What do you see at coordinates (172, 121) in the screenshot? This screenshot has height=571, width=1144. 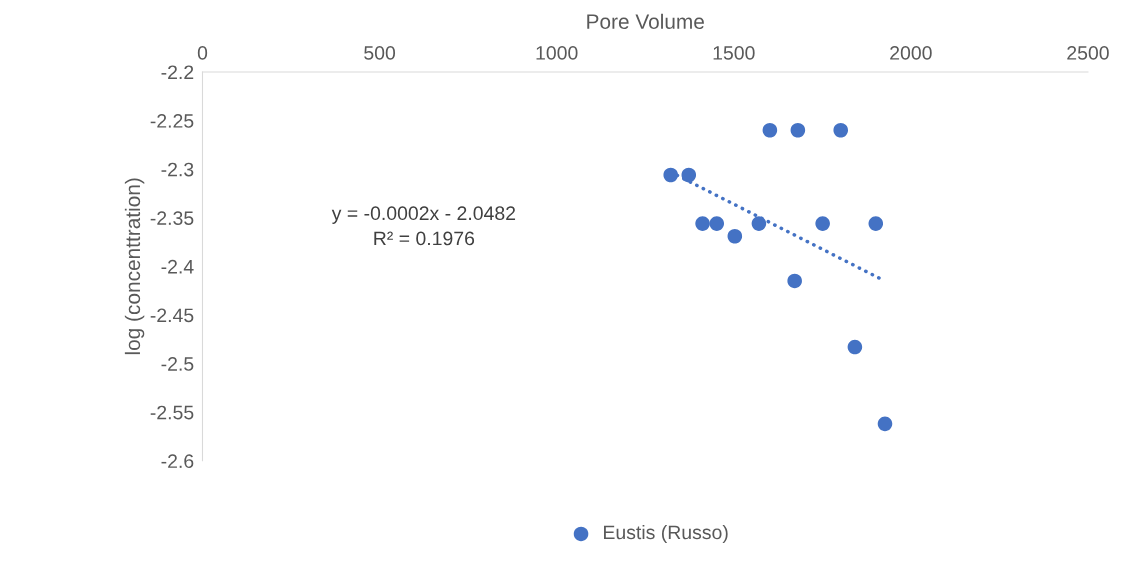 I see `y-tick-label: -2.25` at bounding box center [172, 121].